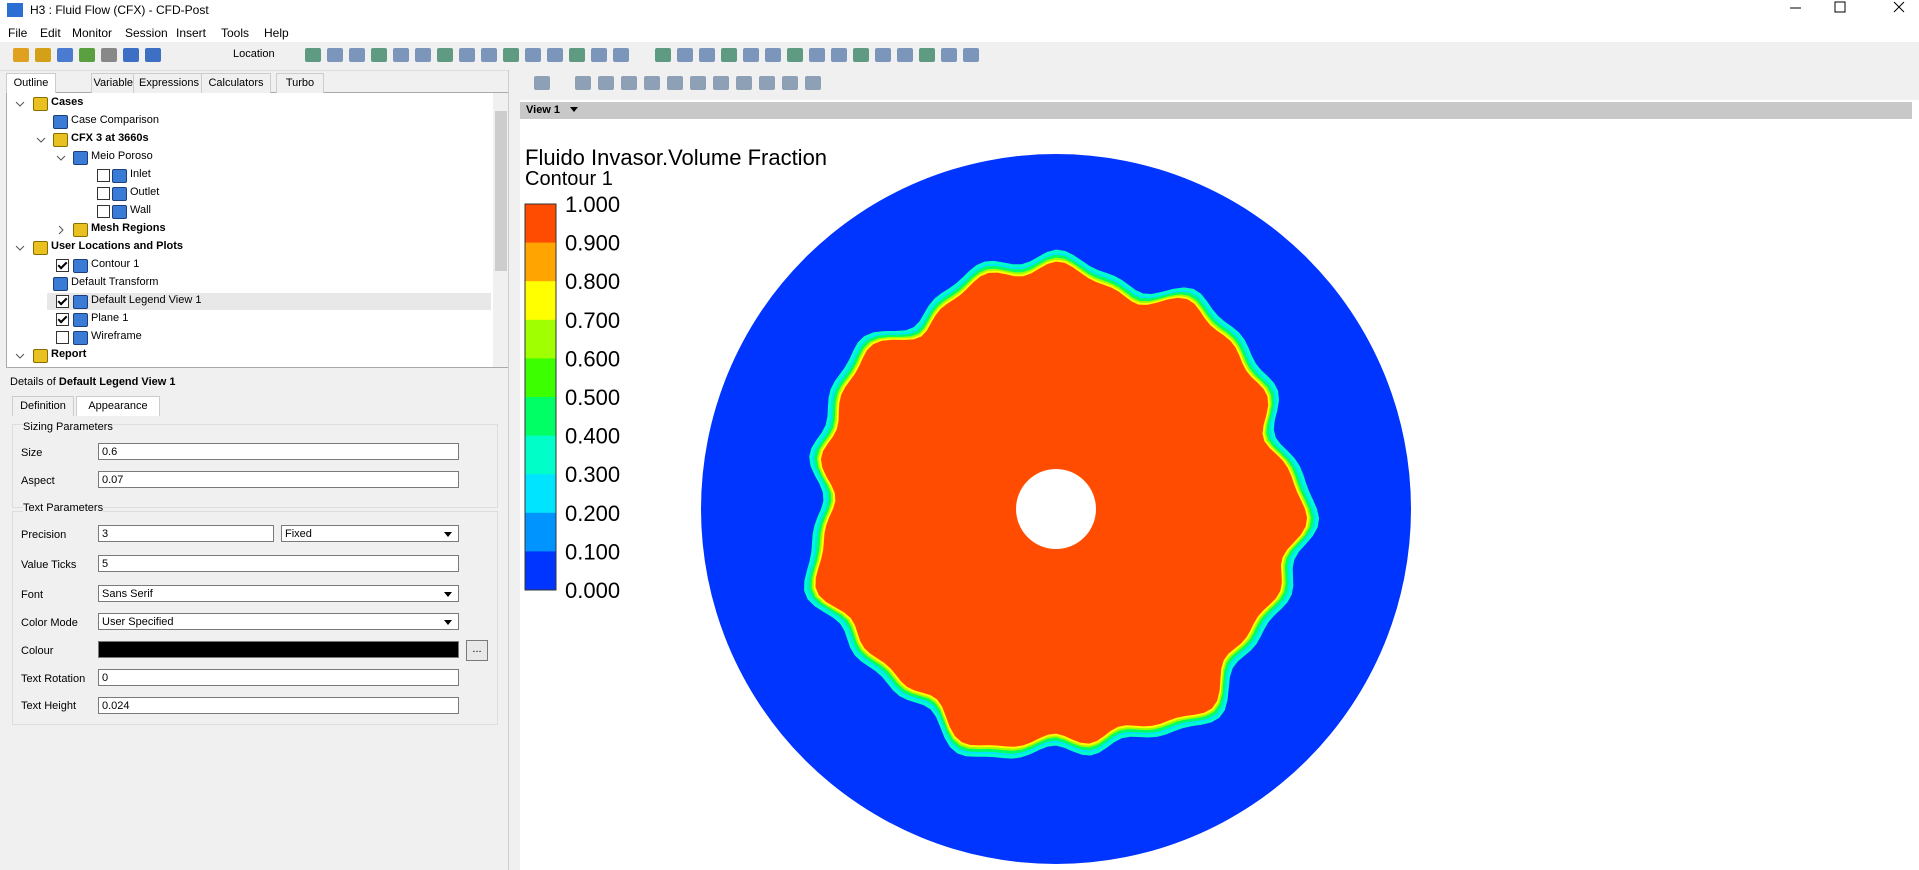 This screenshot has height=870, width=1919. What do you see at coordinates (276, 33) in the screenshot?
I see `menu-item: Help` at bounding box center [276, 33].